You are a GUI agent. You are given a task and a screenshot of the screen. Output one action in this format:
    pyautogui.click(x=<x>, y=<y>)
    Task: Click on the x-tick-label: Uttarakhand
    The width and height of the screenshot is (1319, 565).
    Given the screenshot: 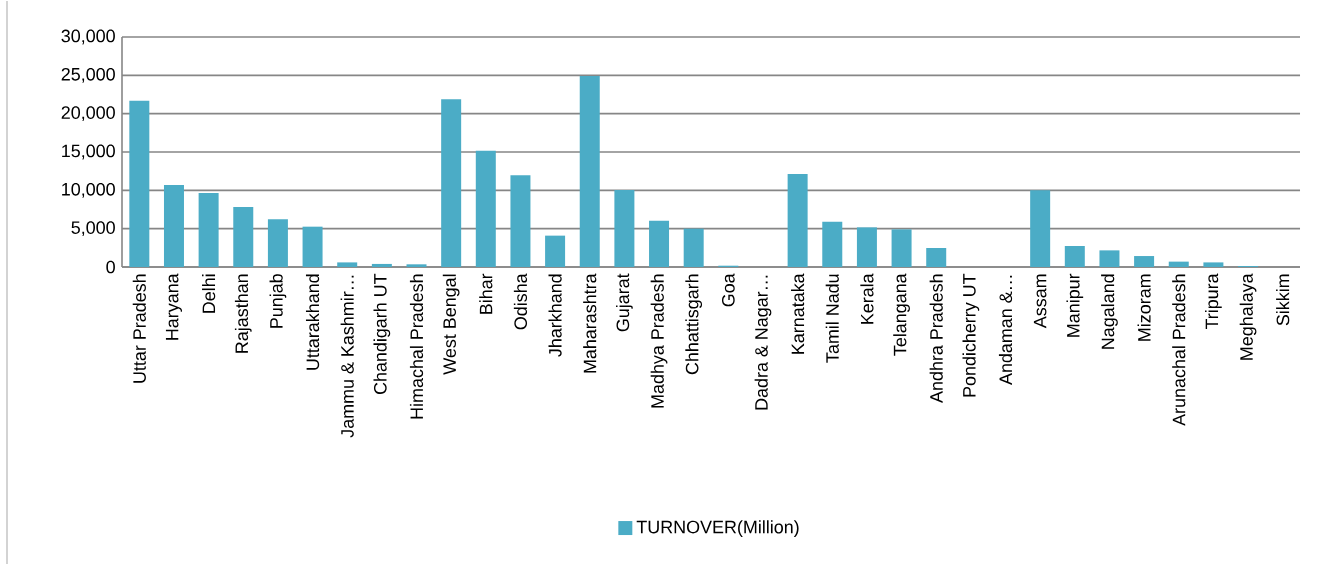 What is the action you would take?
    pyautogui.click(x=312, y=322)
    